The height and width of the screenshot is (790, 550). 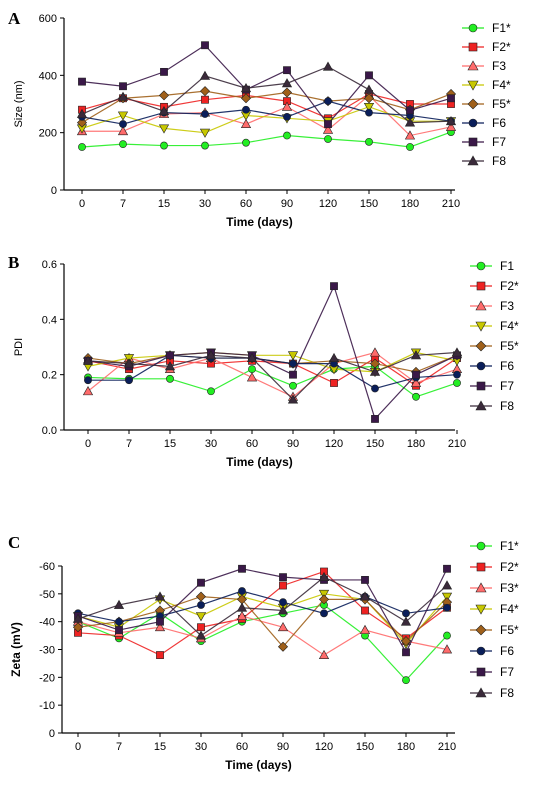 I want to click on legend-label: F3*, so click(x=509, y=588).